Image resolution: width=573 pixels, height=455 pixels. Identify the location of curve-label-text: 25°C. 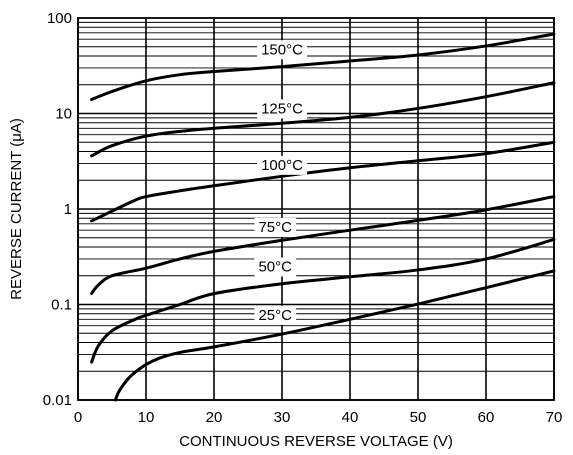
(275, 315).